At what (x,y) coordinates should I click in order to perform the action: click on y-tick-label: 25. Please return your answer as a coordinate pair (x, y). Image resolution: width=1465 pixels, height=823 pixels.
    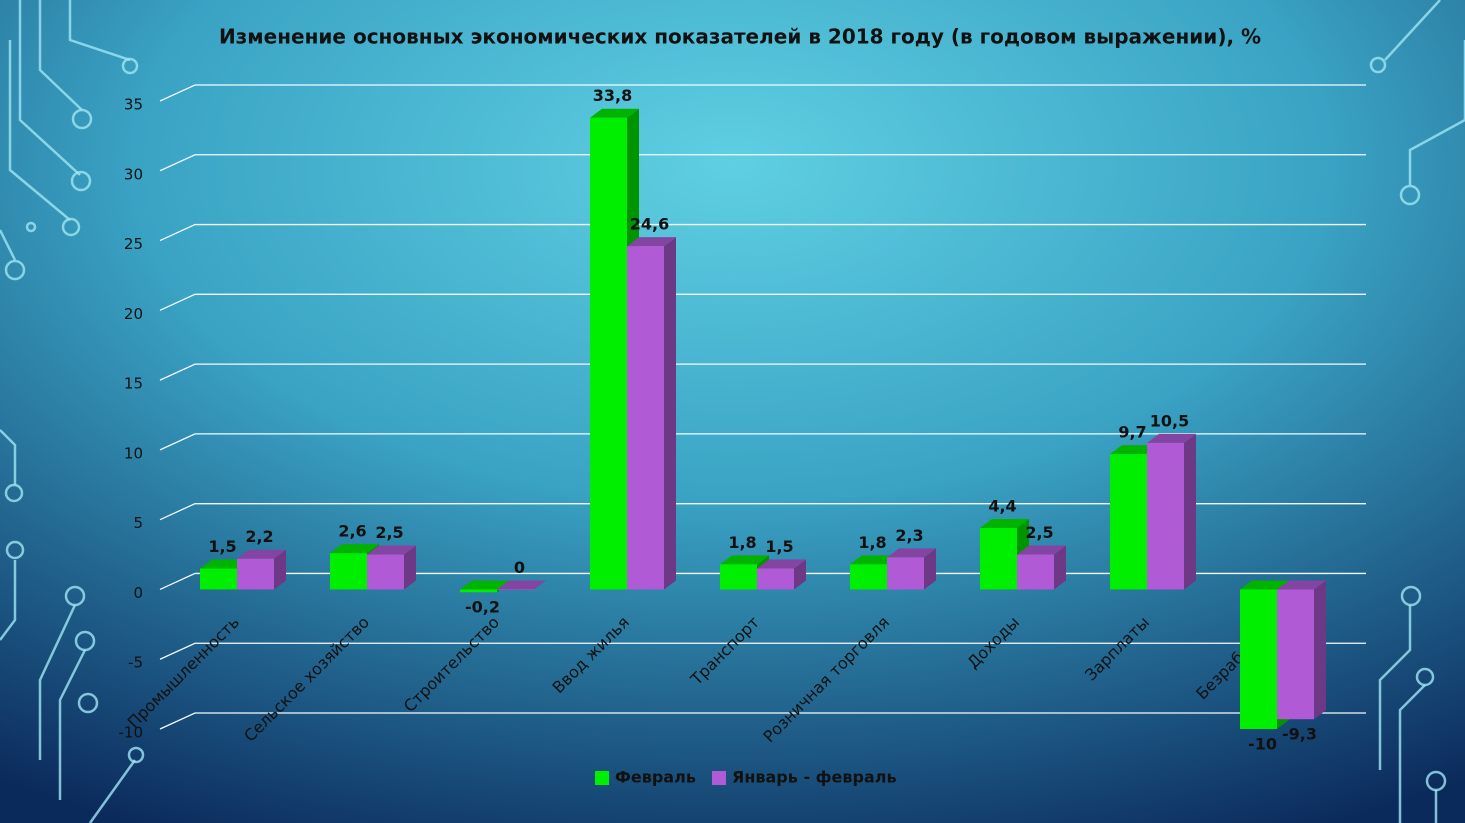
    Looking at the image, I should click on (133, 244).